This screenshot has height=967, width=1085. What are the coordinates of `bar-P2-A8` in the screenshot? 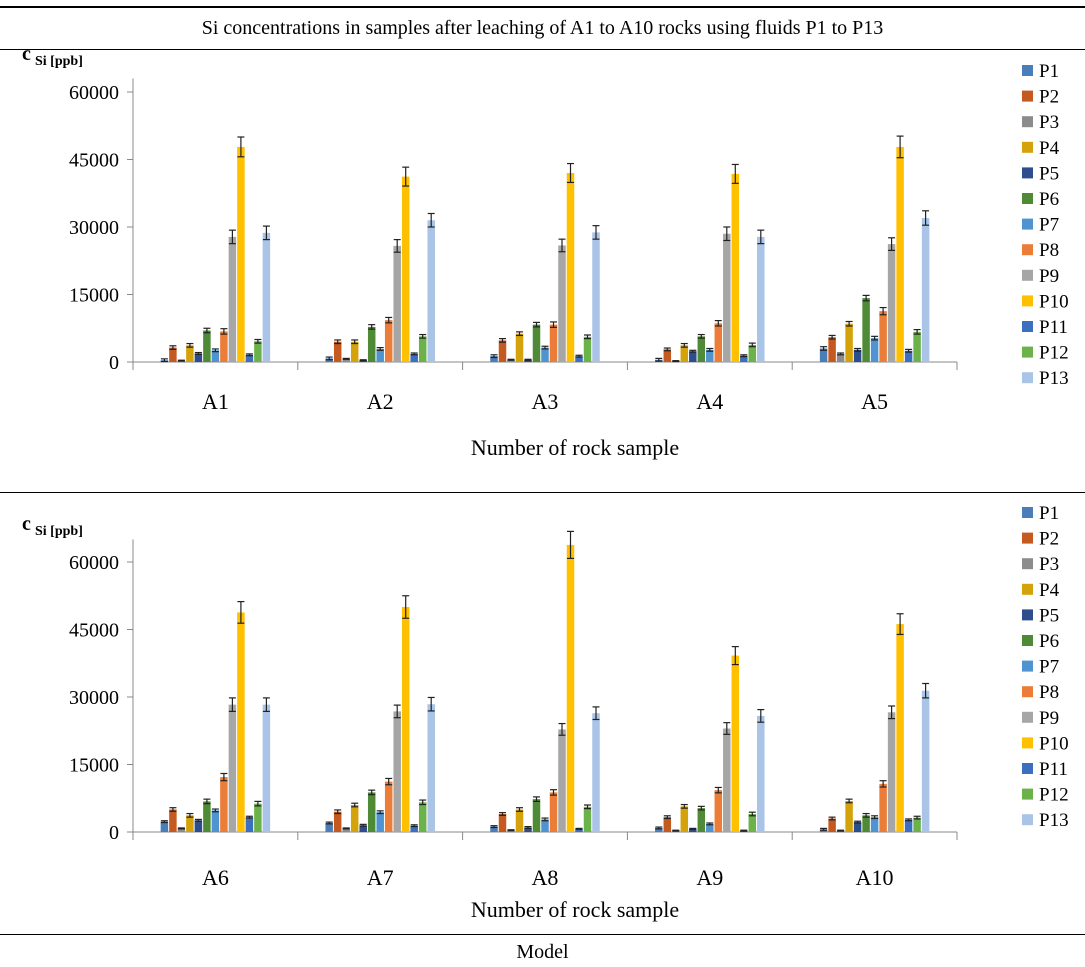 It's located at (502, 823).